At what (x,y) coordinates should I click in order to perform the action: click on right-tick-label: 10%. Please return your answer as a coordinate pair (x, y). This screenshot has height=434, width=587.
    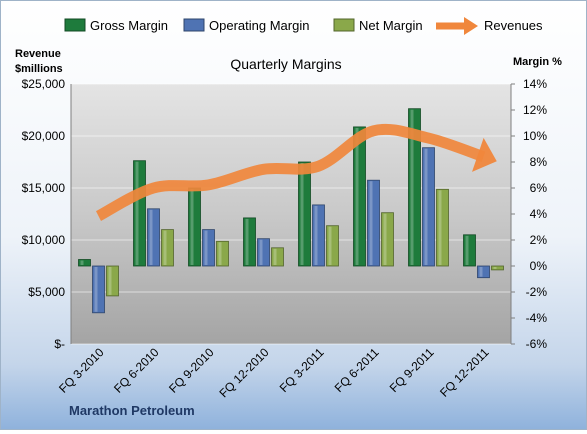
    Looking at the image, I should click on (535, 136).